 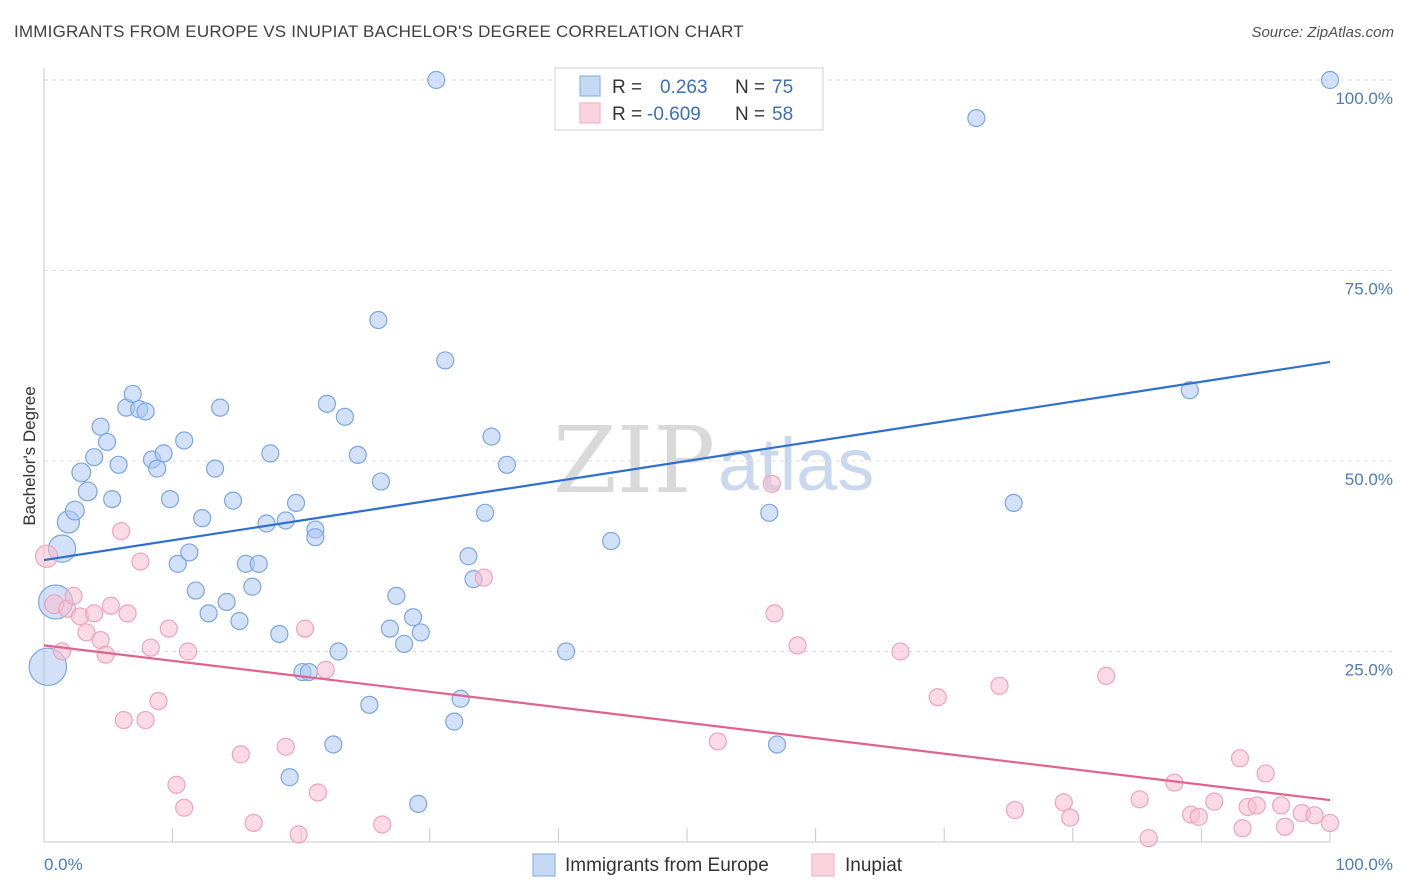 I want to click on legend-n-label-europe: N =, so click(x=750, y=87).